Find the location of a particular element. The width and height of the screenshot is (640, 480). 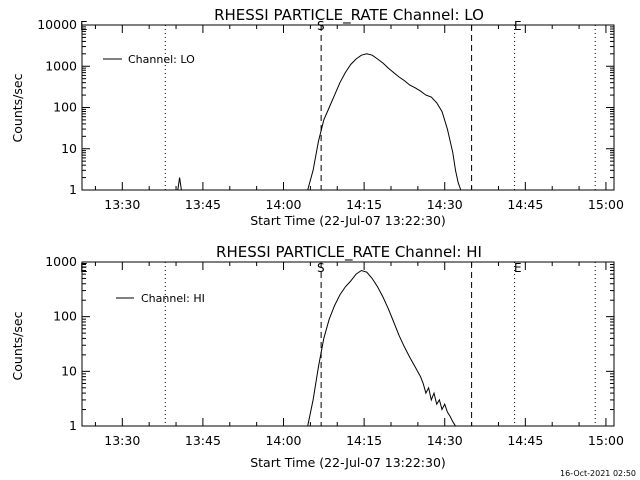

y-tick-labels: 1 10 100 1000 10000 is located at coordinates (57, 107).